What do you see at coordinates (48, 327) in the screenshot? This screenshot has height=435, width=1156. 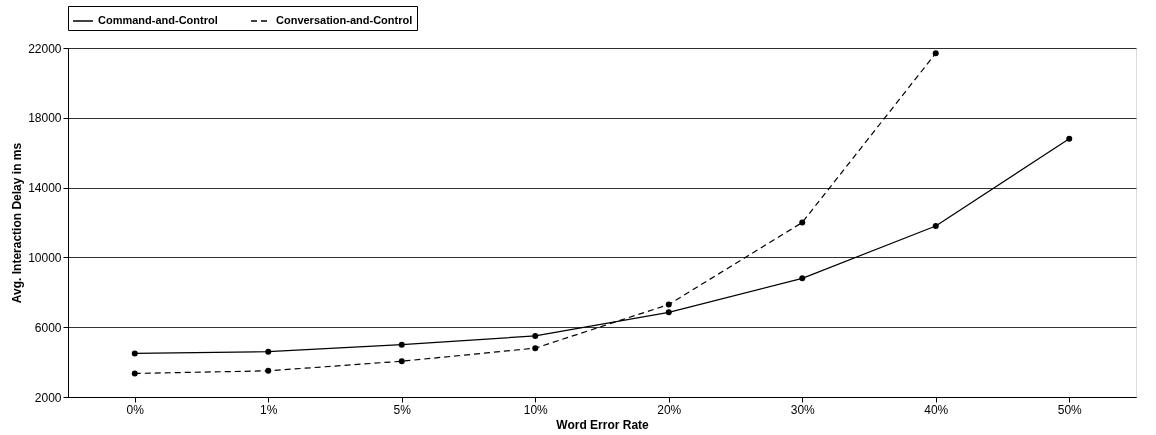 I see `y-tick-label: 6000` at bounding box center [48, 327].